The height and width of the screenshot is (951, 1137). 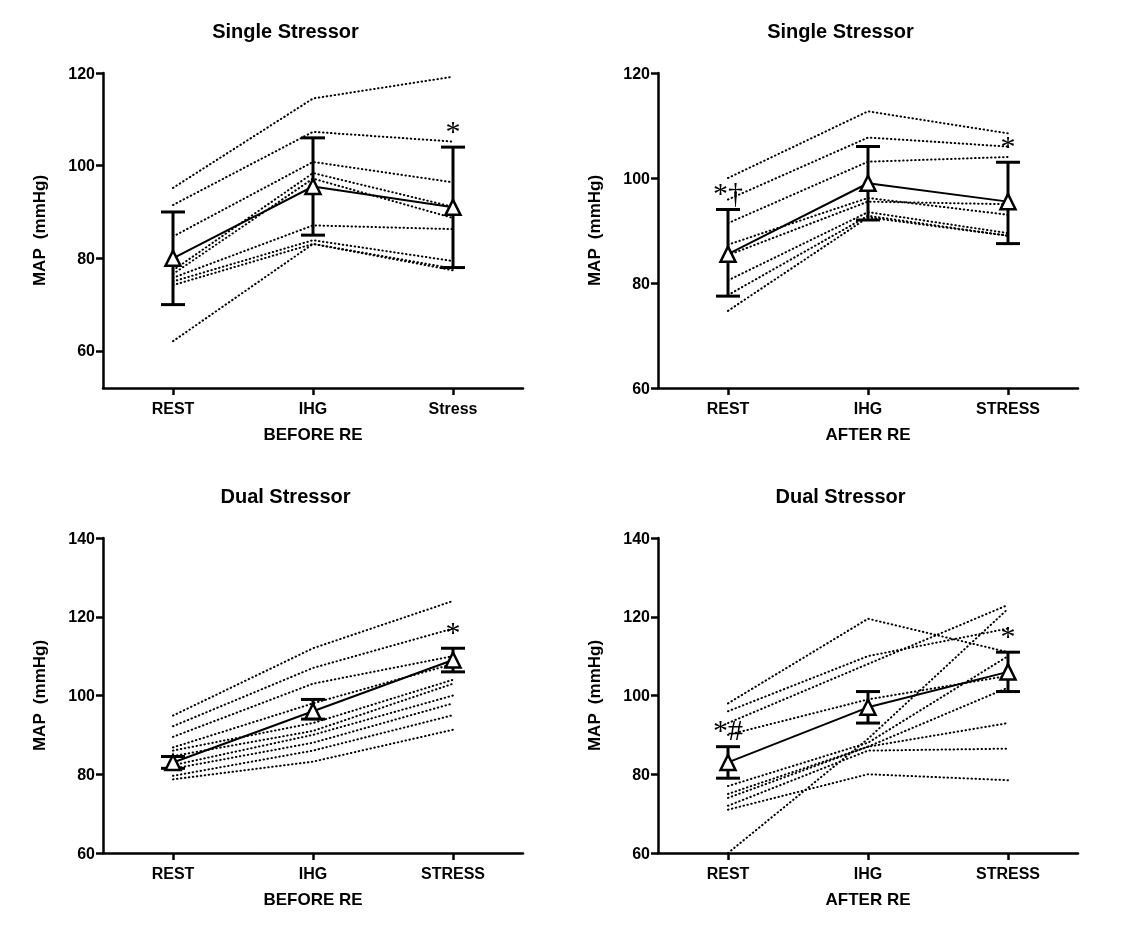 I want to click on annotation: *#, so click(x=728, y=730).